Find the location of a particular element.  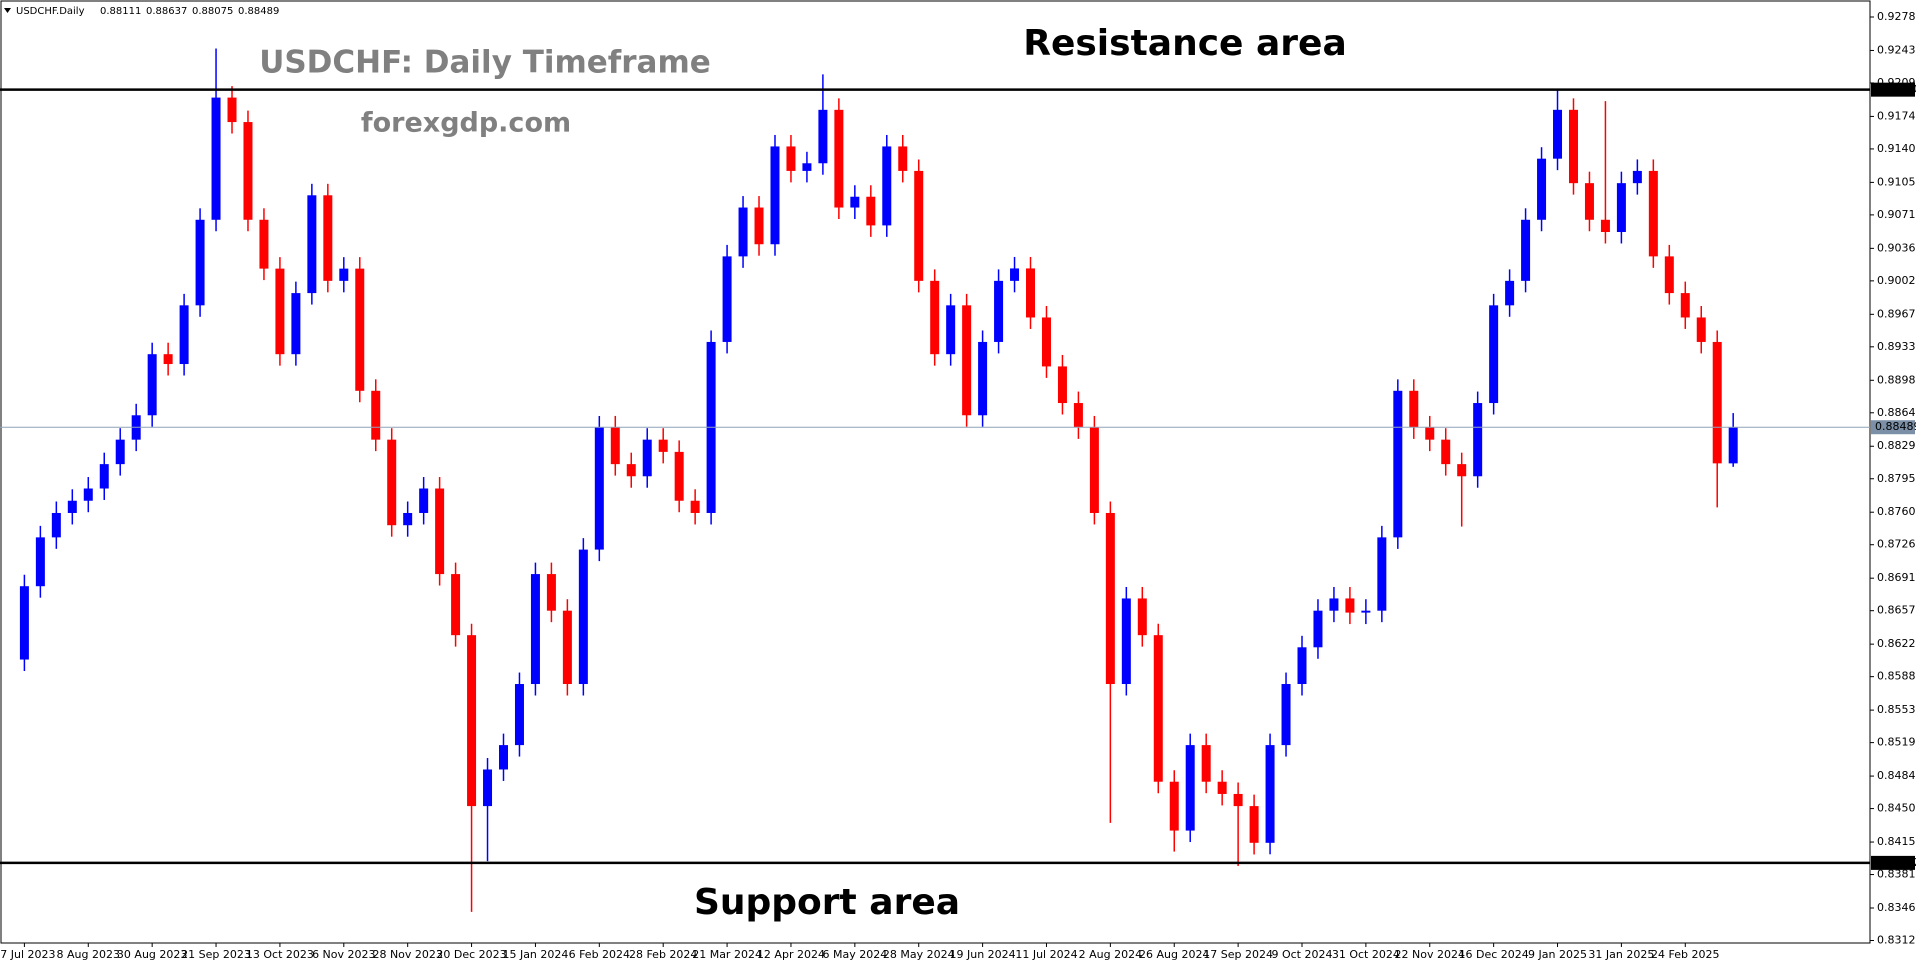

x-tick-label: 26 Aug 2024 is located at coordinates (1174, 954).